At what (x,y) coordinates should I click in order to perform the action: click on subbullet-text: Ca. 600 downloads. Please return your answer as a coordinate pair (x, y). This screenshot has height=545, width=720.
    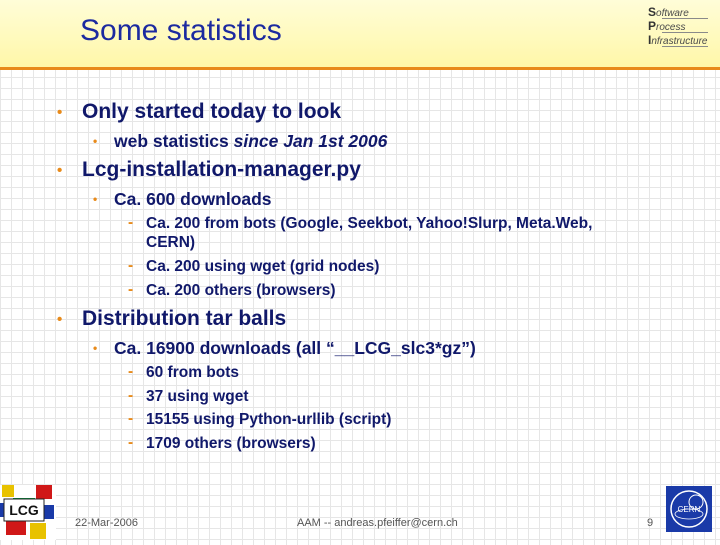
    Looking at the image, I should click on (193, 199).